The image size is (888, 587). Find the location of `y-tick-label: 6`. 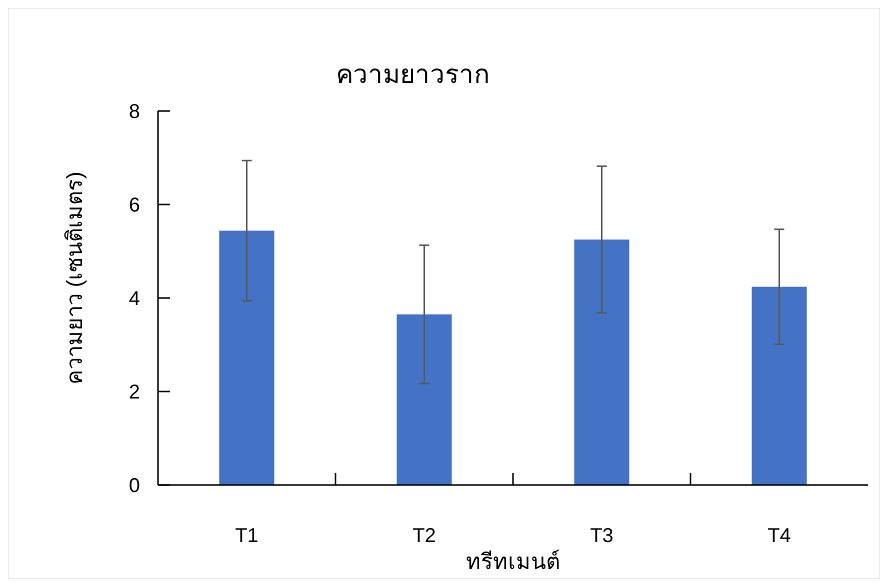

y-tick-label: 6 is located at coordinates (134, 205).